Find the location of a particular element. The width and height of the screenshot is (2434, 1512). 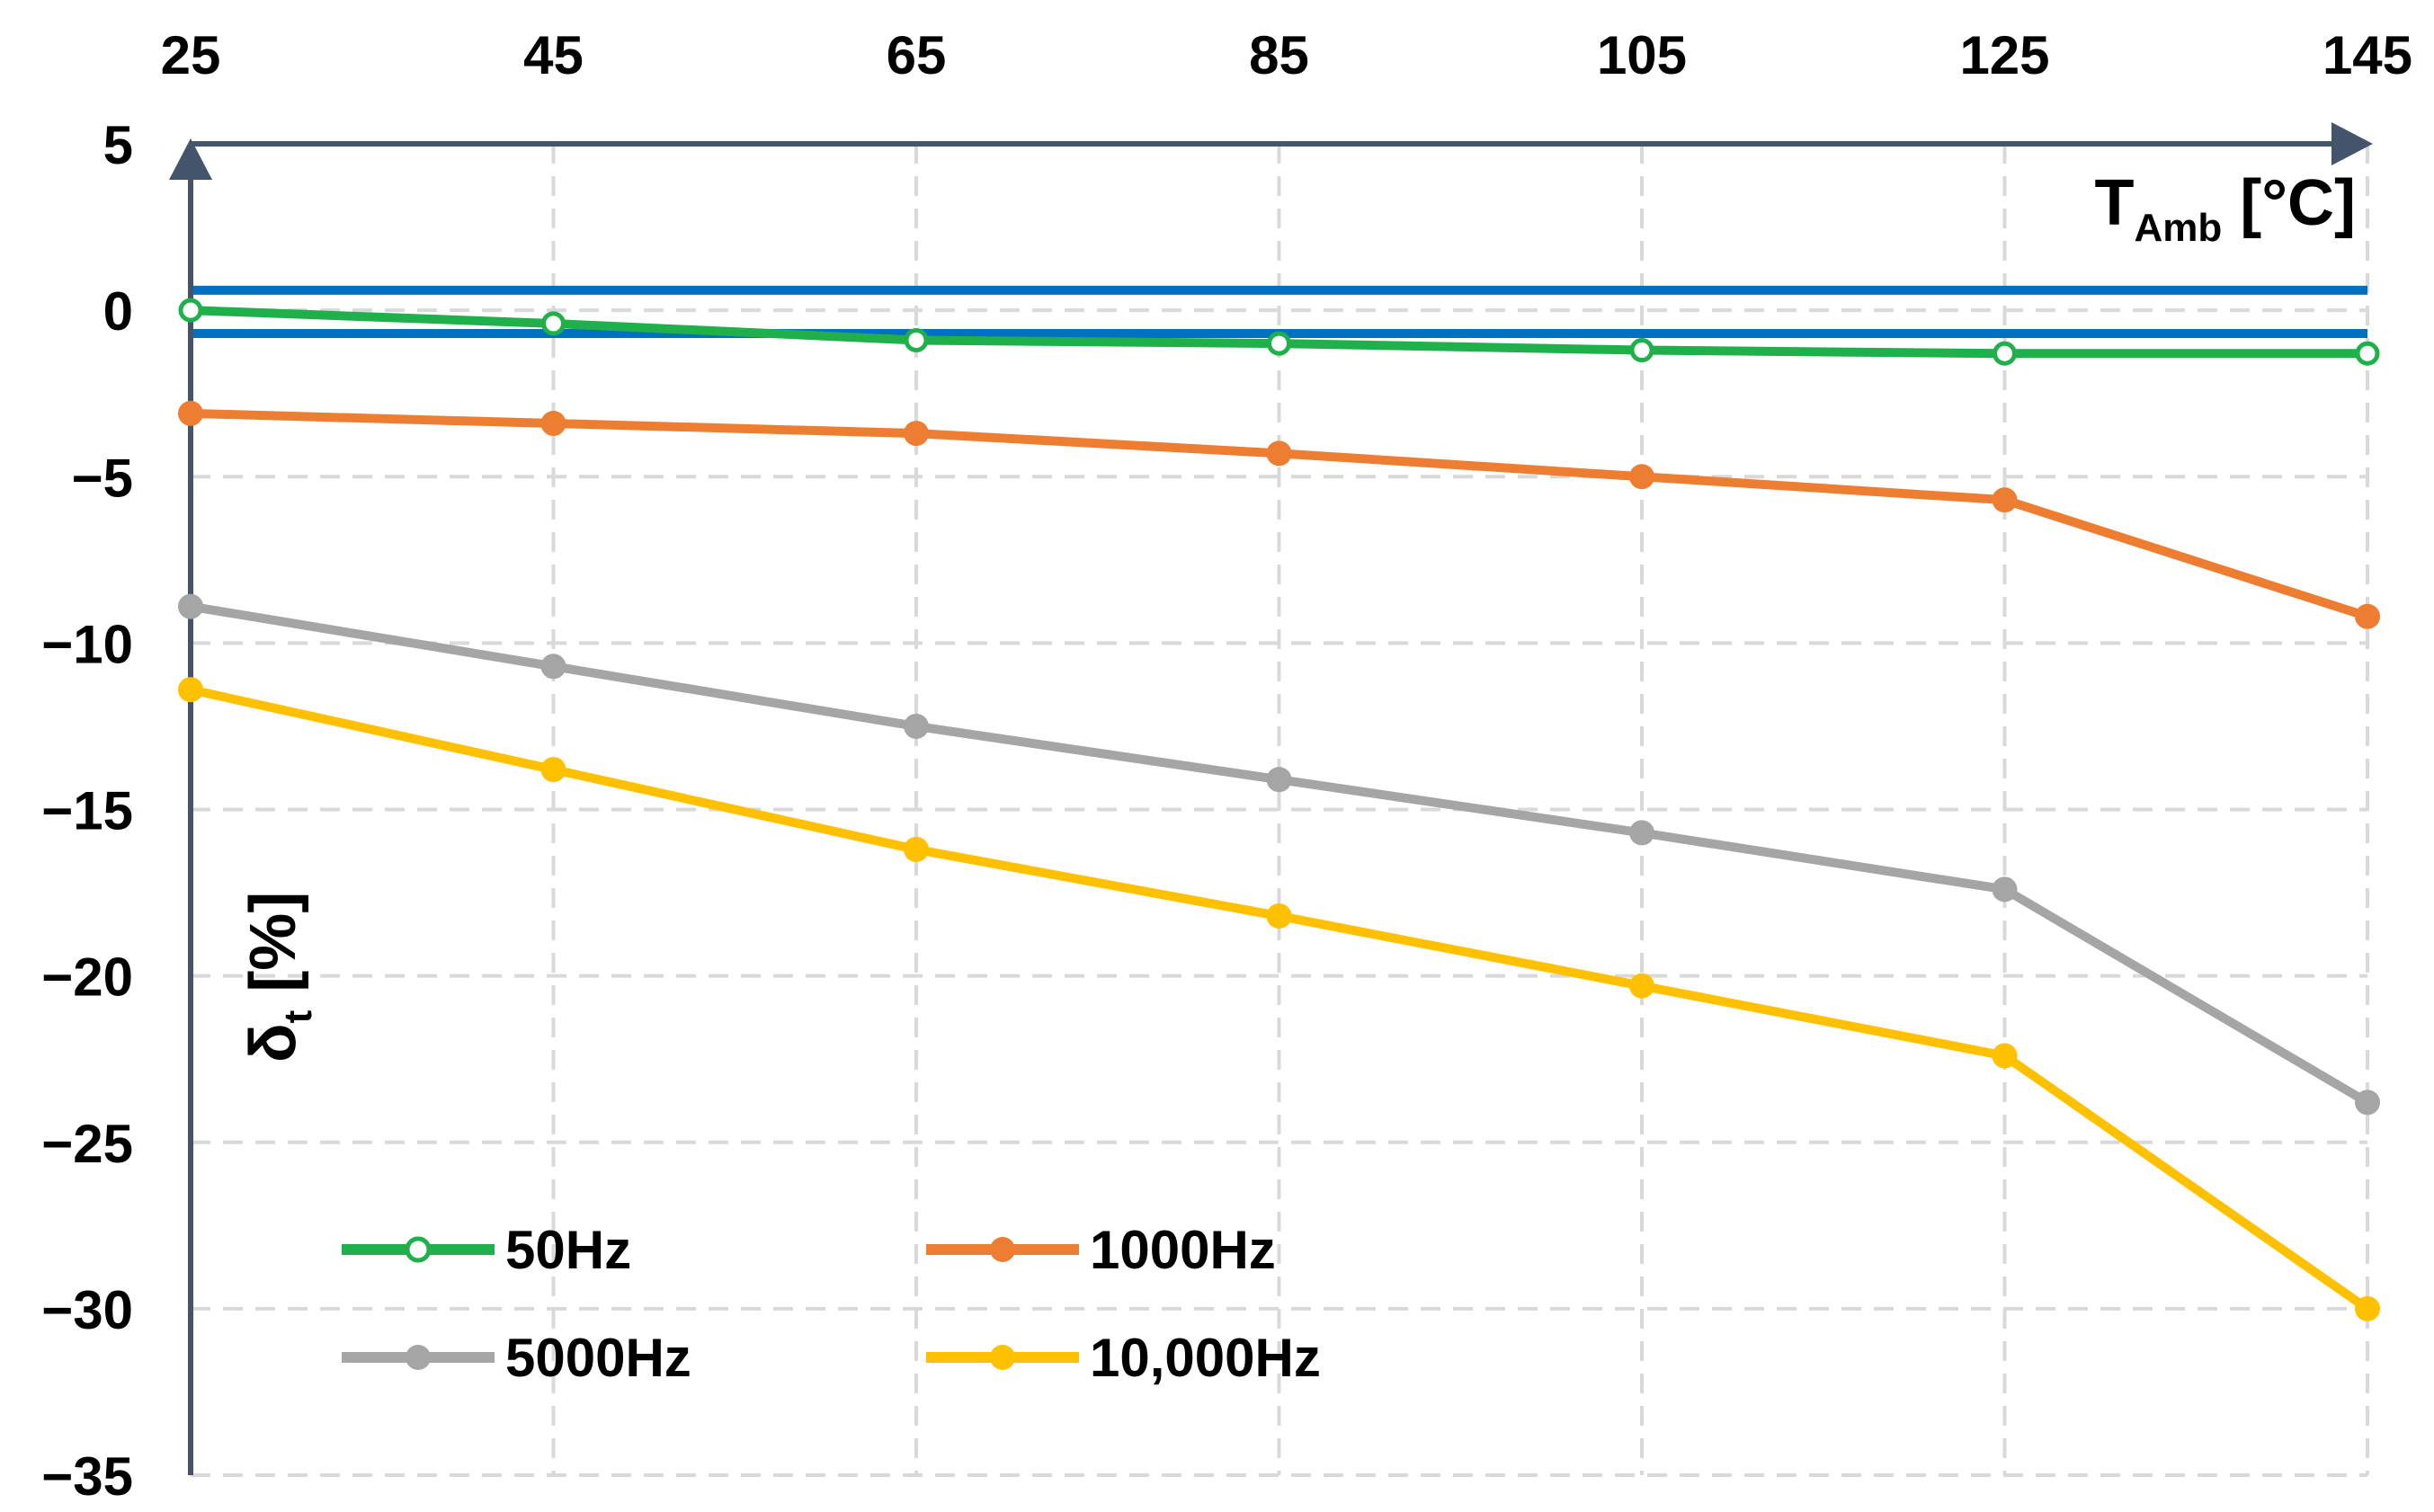

x-tick-label: 85 is located at coordinates (1279, 55).